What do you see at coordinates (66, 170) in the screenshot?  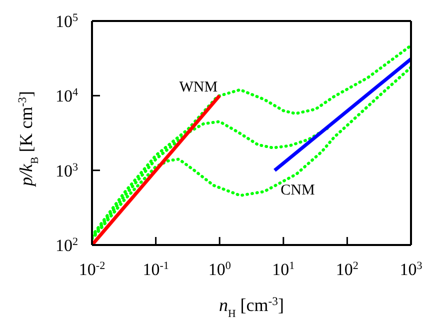 I see `y-tick-label: 10$^{3}$` at bounding box center [66, 170].